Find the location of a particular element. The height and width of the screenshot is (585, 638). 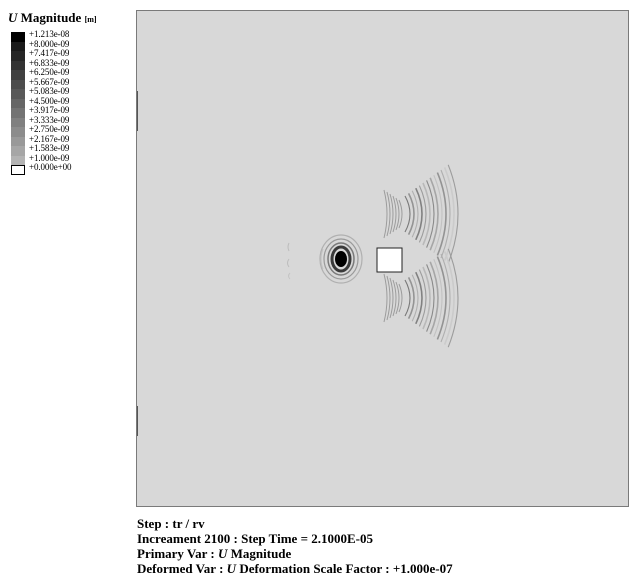

wave-upper-lobe is located at coordinates (421, 214).